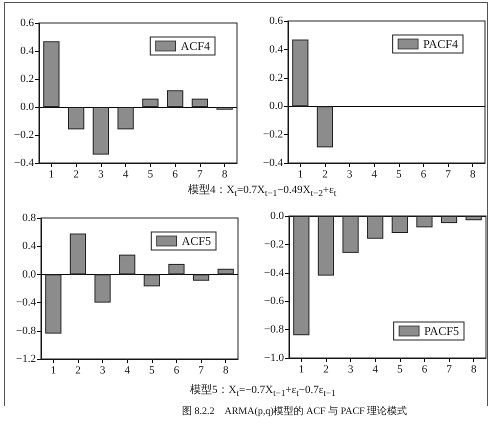  Describe the element at coordinates (26, 359) in the screenshot. I see `y-tick-label: −1.2` at that location.